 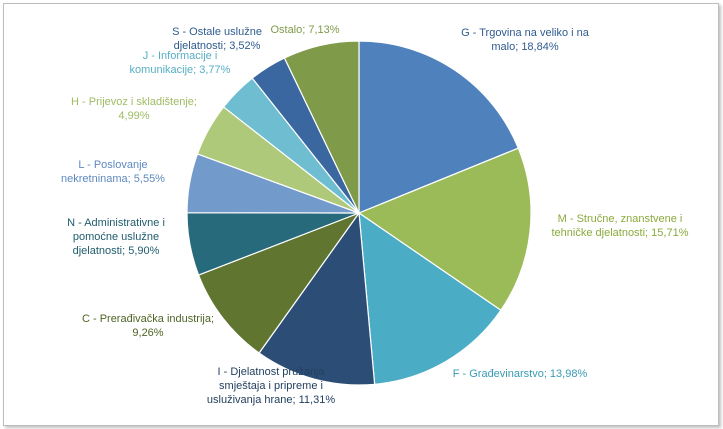 I want to click on slice-label-line: G - Trgovina na veliko i na, so click(x=525, y=33).